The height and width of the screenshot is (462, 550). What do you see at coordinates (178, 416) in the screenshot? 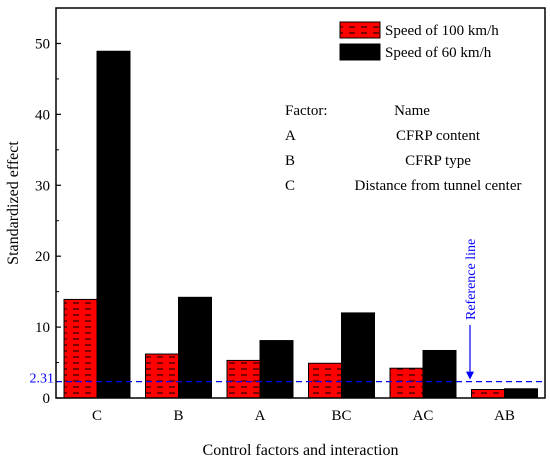
I see `x-tick-label-b: B` at bounding box center [178, 416].